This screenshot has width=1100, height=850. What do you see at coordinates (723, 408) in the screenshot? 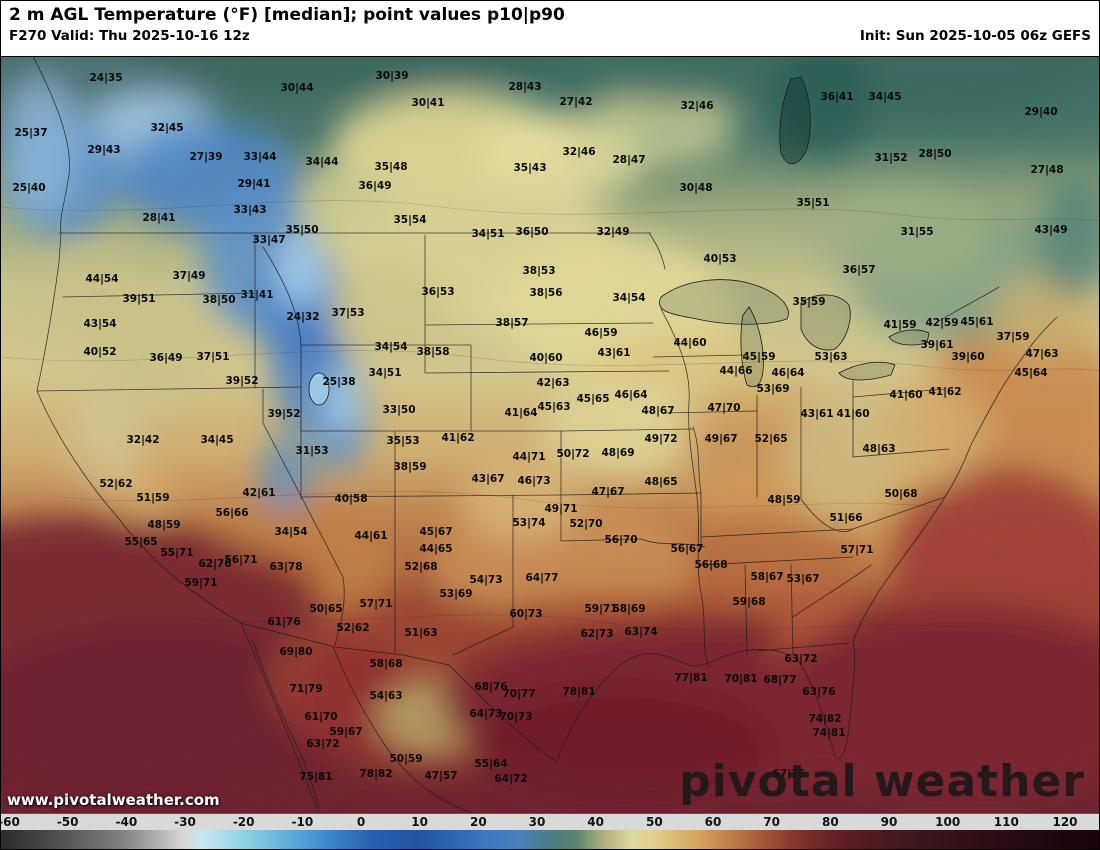
I see `point-value-label: 47|70` at bounding box center [723, 408].